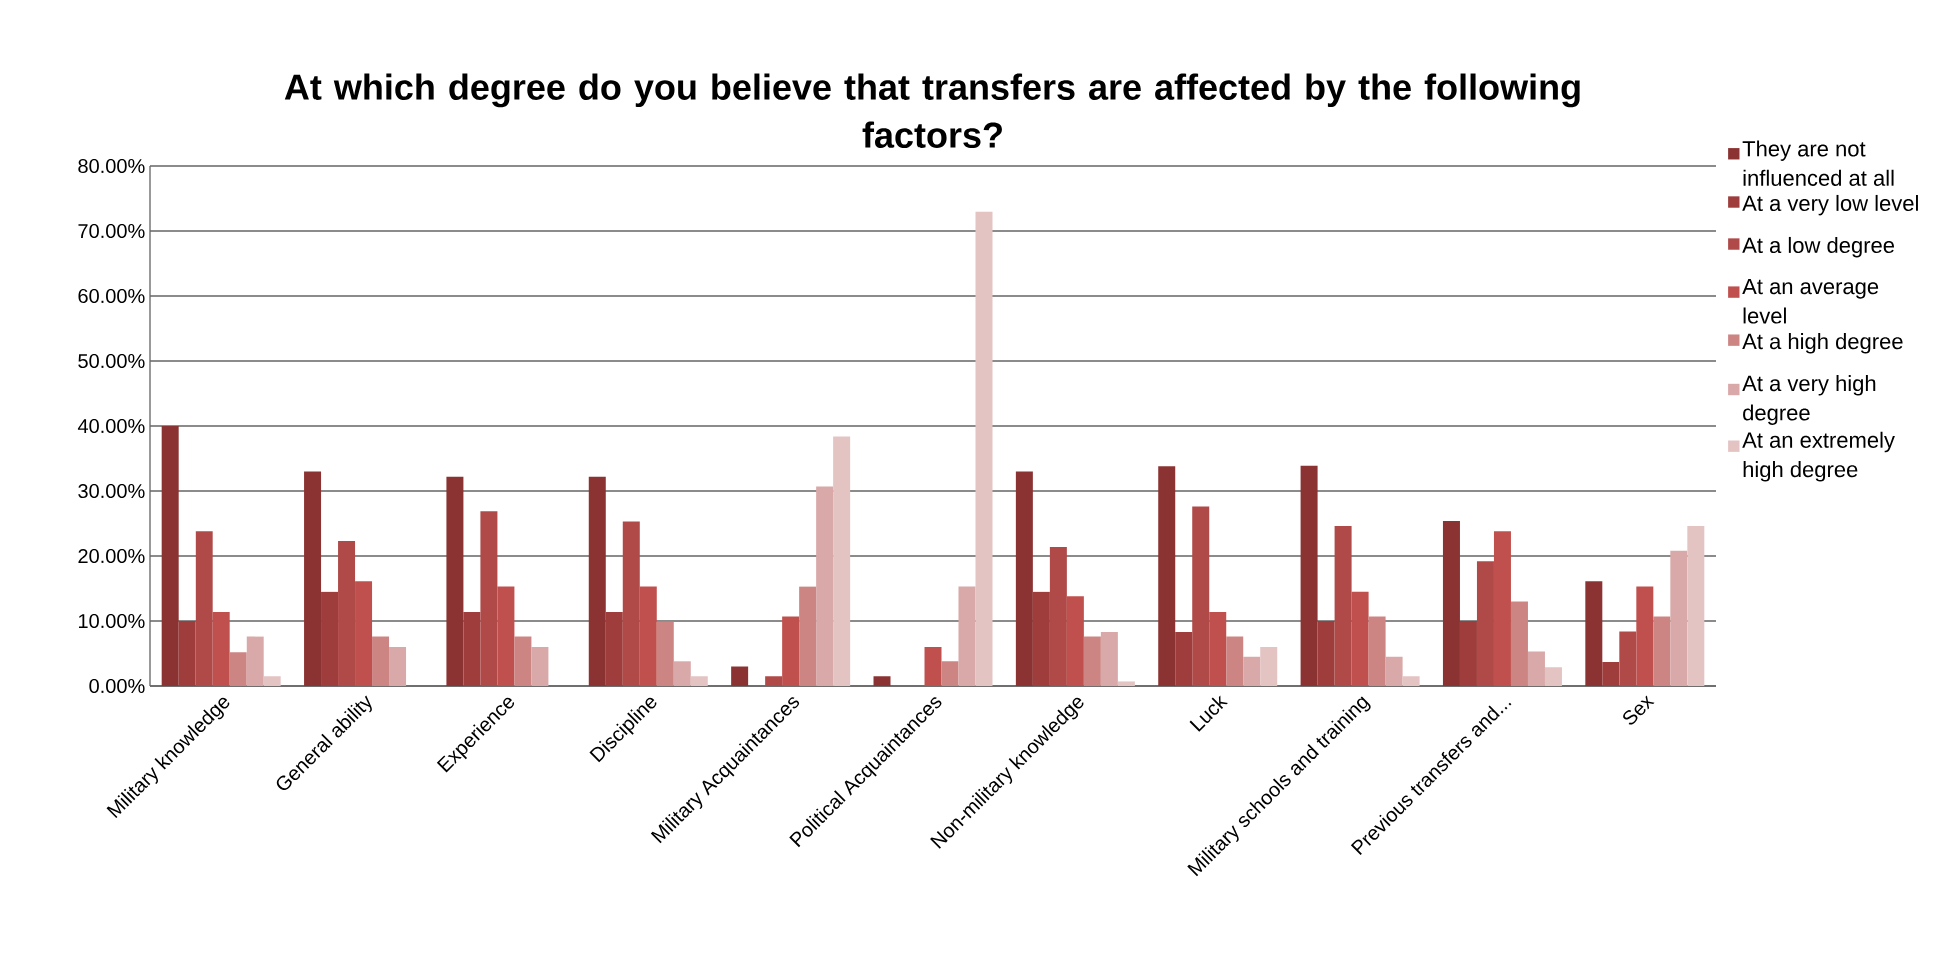 The width and height of the screenshot is (1934, 965). Describe the element at coordinates (111, 296) in the screenshot. I see `y-tick-label: 60.00%` at that location.